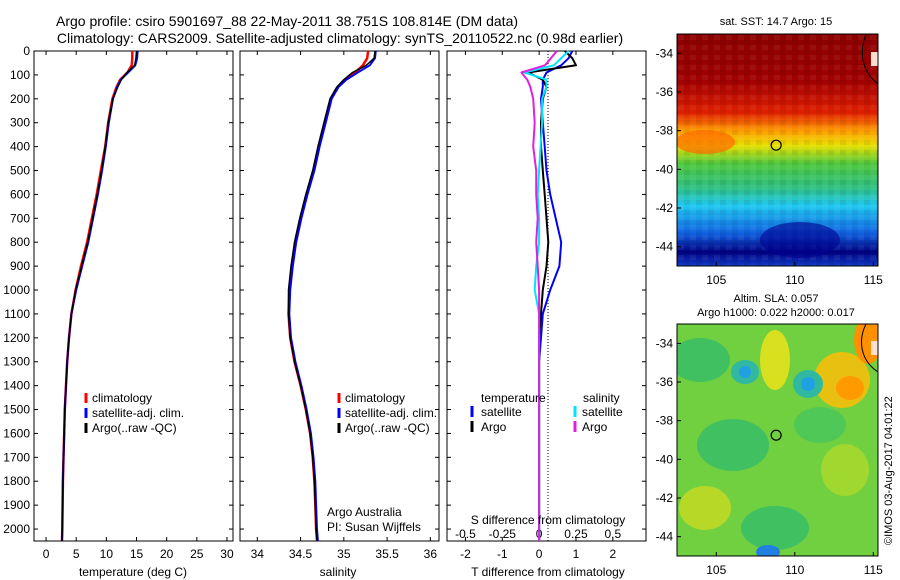  What do you see at coordinates (465, 534) in the screenshot?
I see `salinity-difference-x-tick-label: -0.5` at bounding box center [465, 534].